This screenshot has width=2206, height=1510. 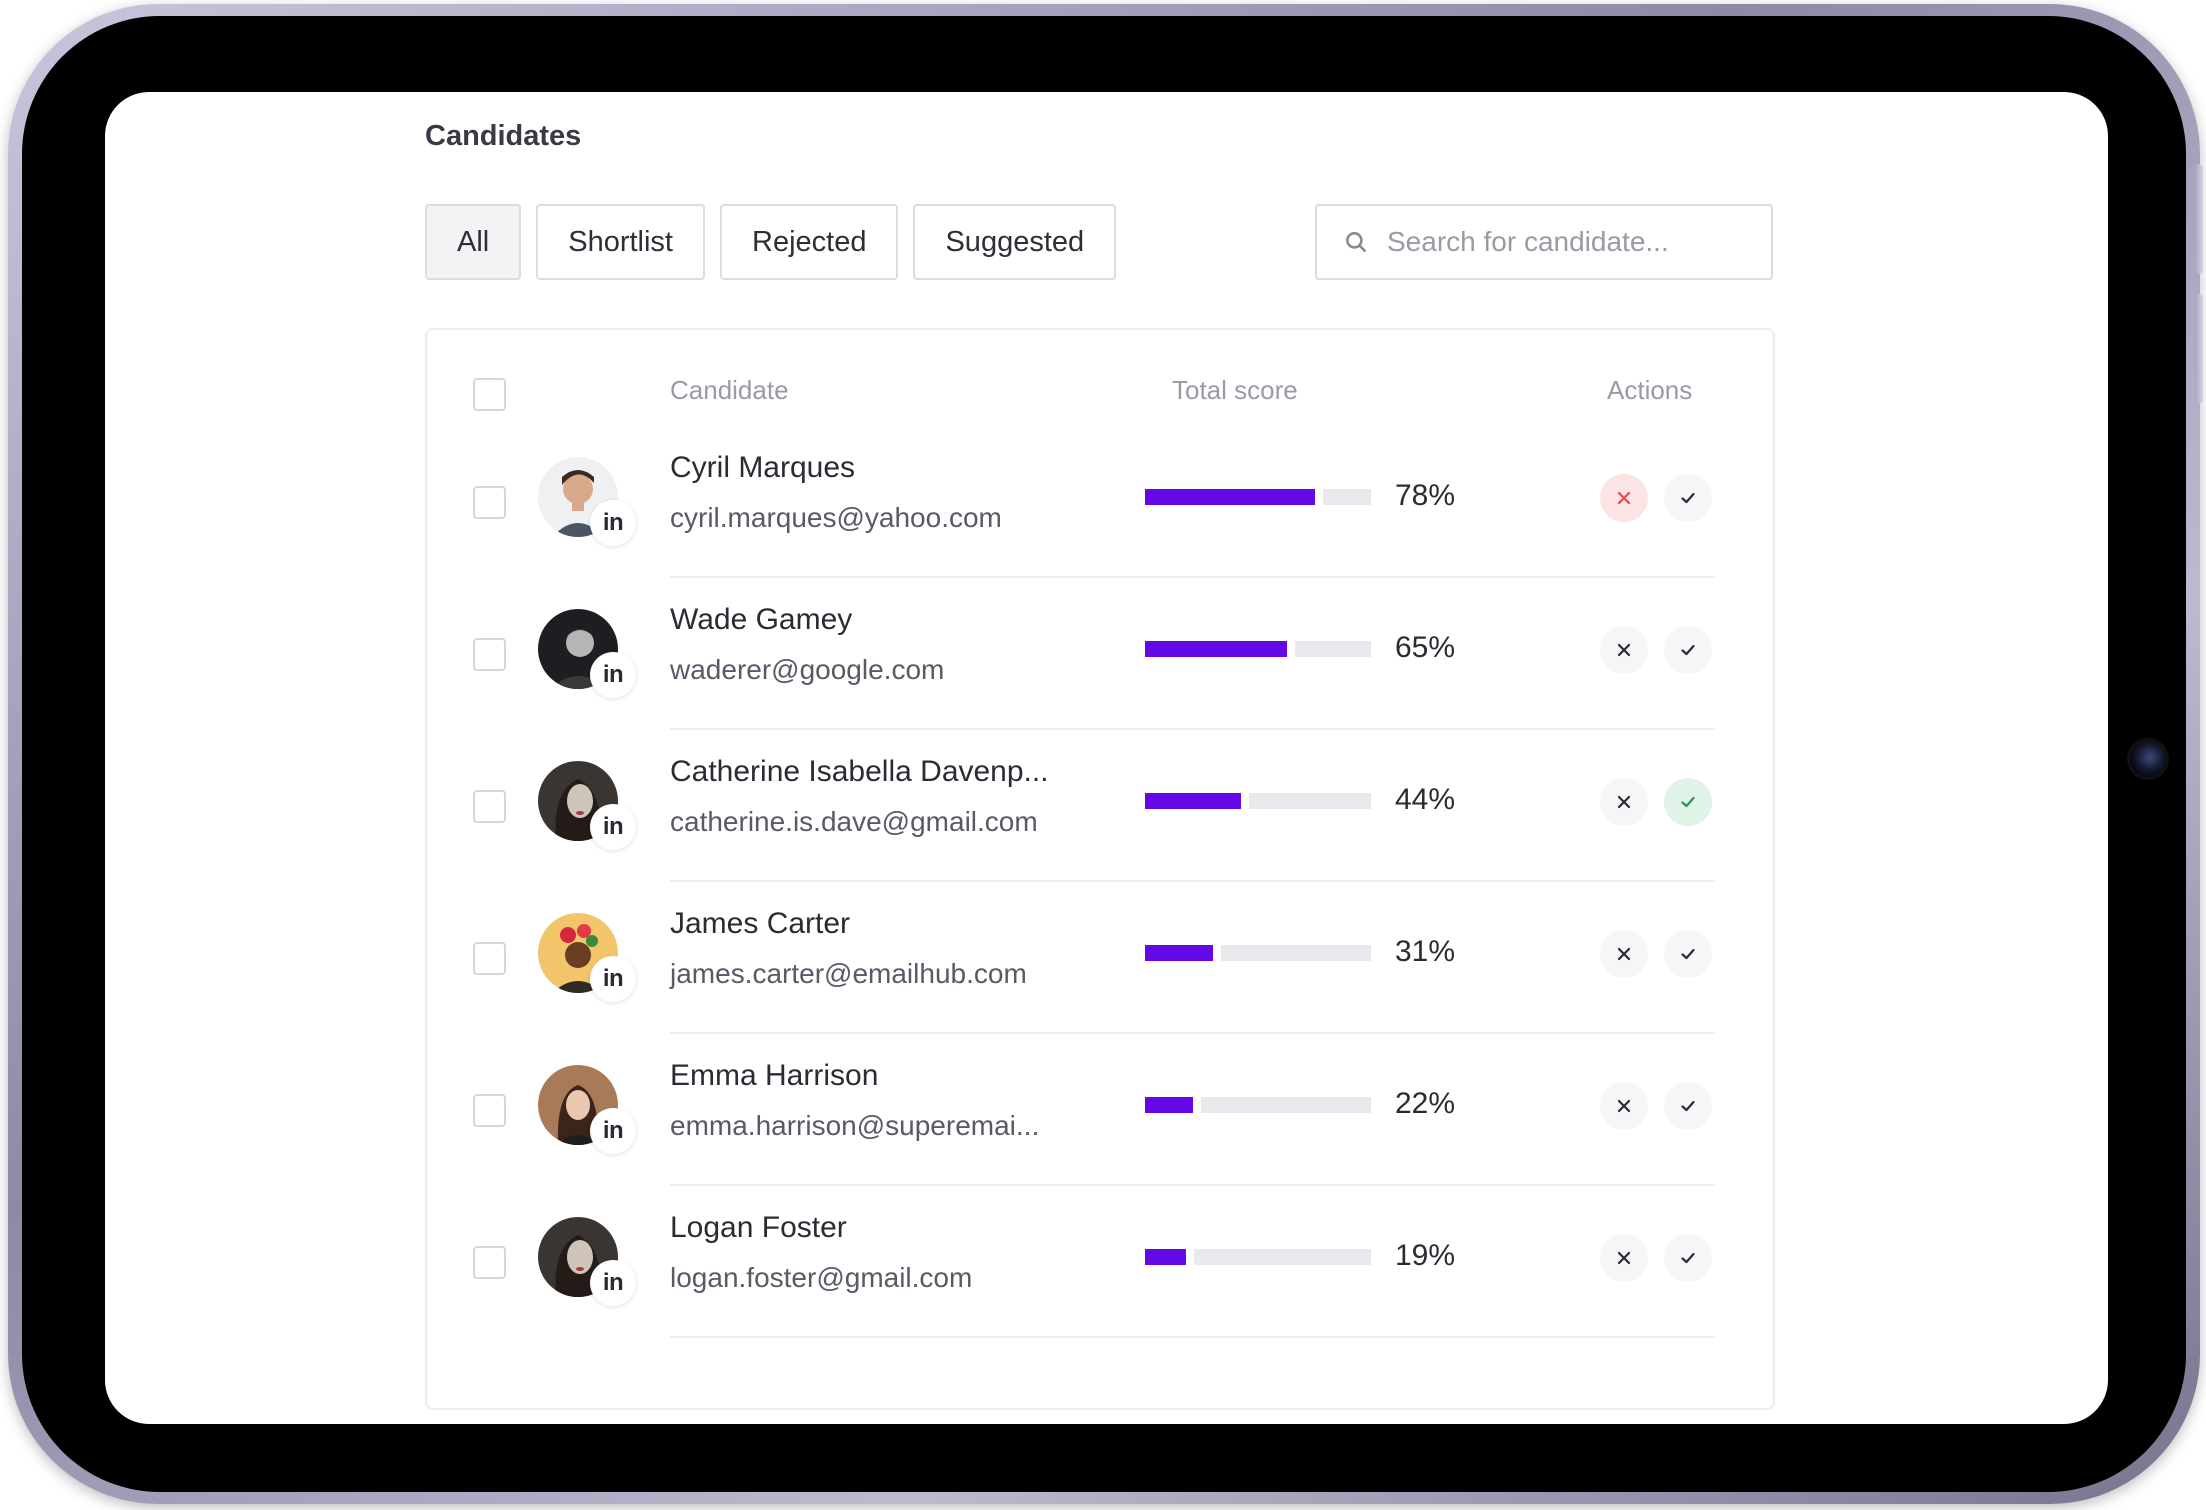 I want to click on tab-rejected: Rejected, so click(x=809, y=242).